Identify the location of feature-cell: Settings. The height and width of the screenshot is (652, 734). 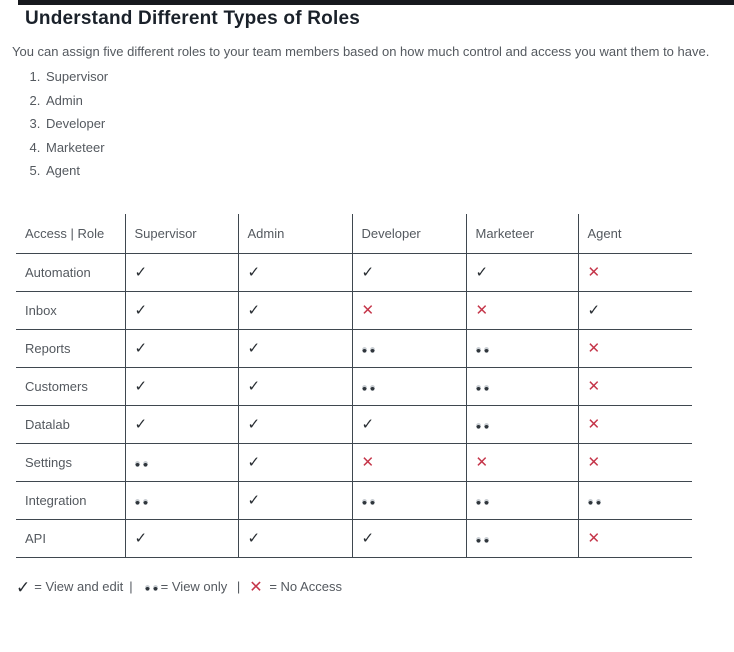
(71, 462).